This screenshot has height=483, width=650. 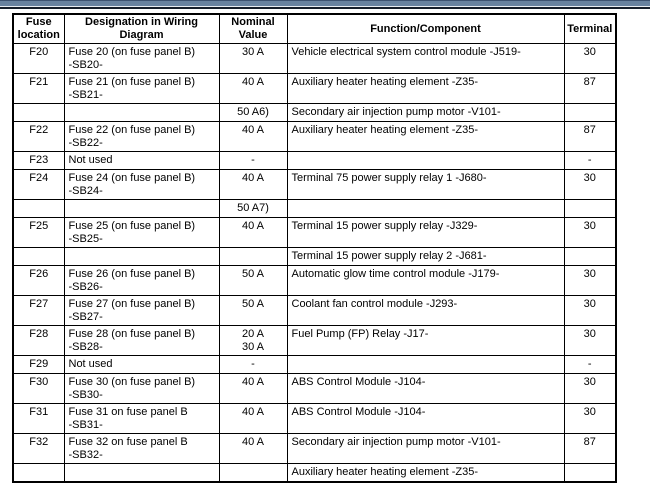 What do you see at coordinates (253, 280) in the screenshot?
I see `cell-nominal-value: 50 A` at bounding box center [253, 280].